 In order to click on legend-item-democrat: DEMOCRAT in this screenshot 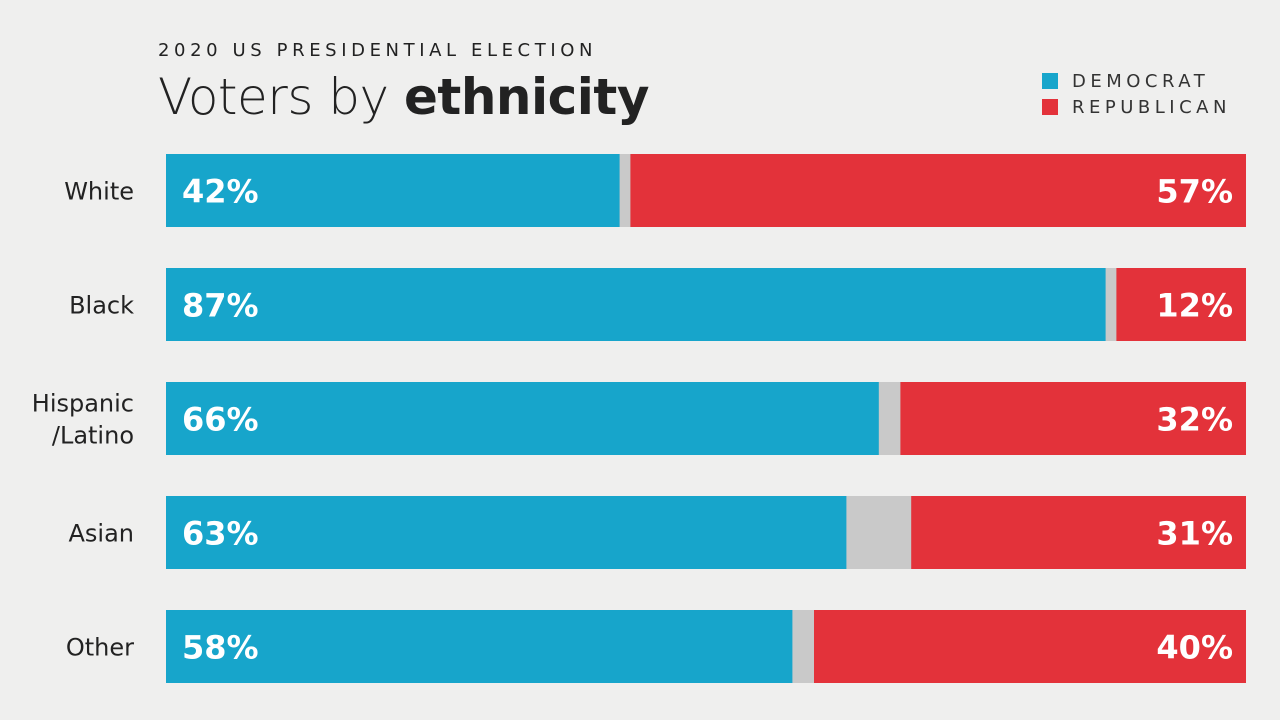, I will do `click(1136, 81)`.